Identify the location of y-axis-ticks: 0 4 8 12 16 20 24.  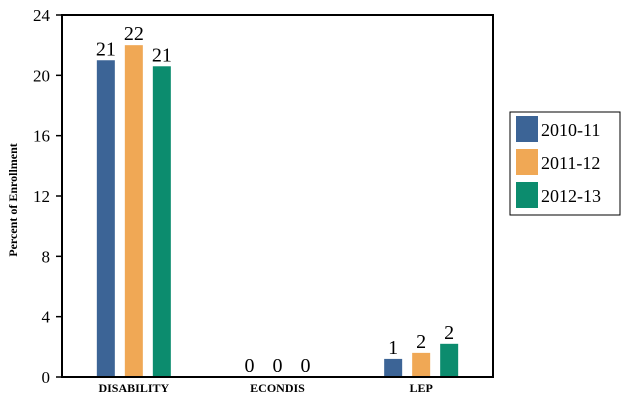
(47, 196).